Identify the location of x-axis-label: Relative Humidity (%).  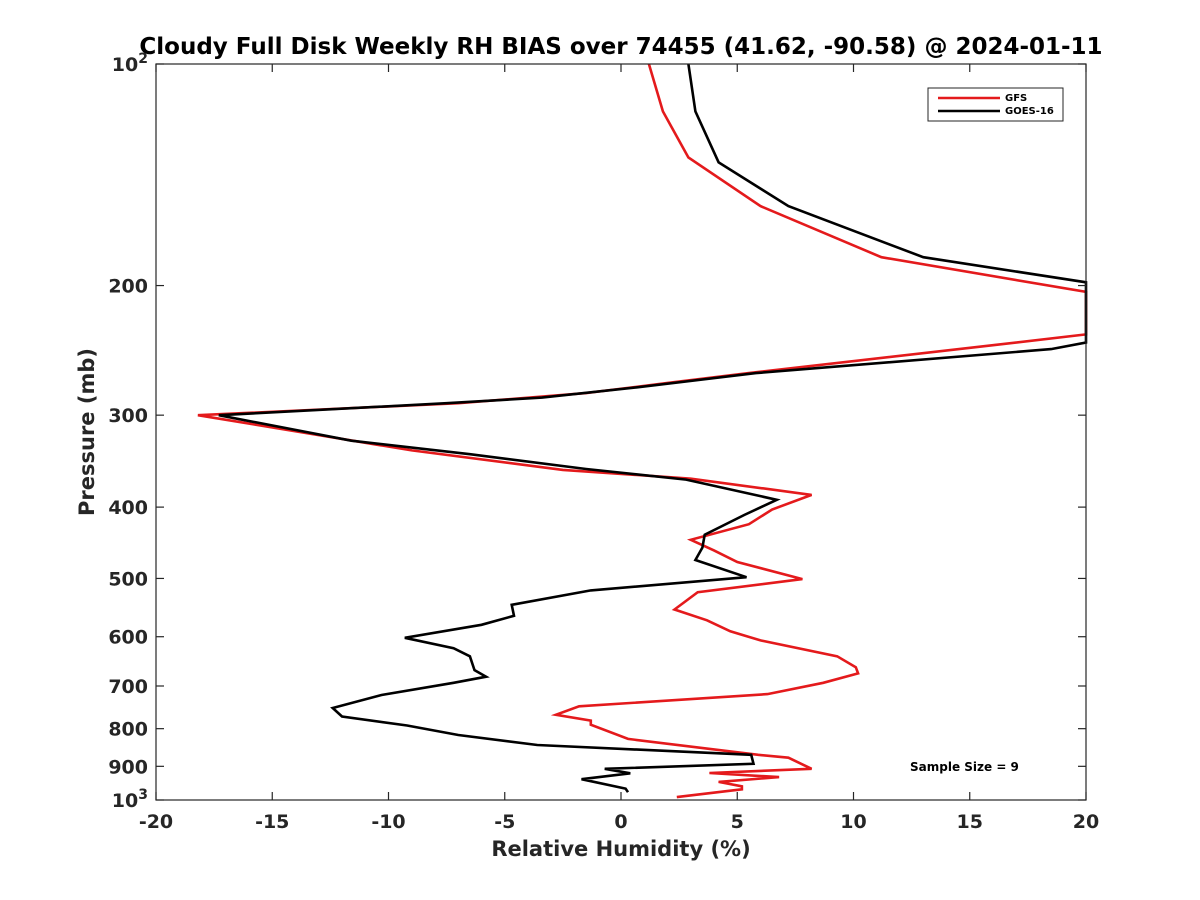
(620, 849).